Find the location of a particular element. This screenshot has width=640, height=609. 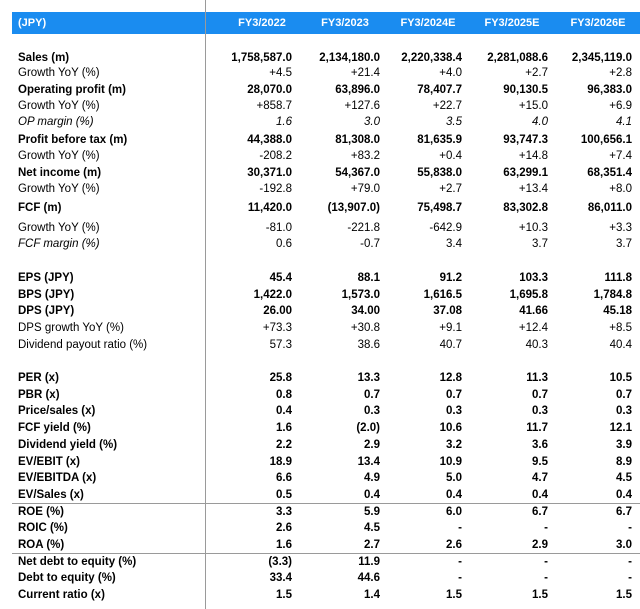

row-value: 2.6 is located at coordinates (284, 528).